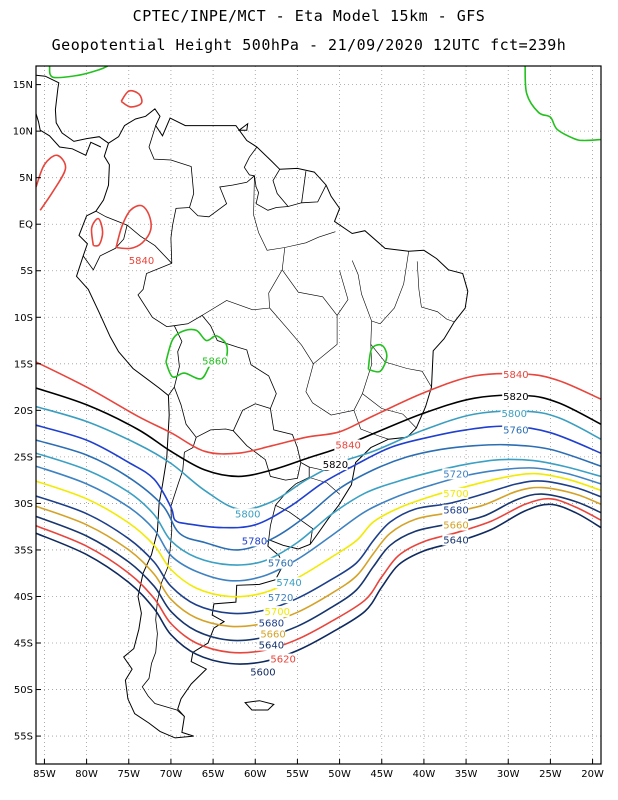  What do you see at coordinates (455, 540) in the screenshot?
I see `contour-label: 5640` at bounding box center [455, 540].